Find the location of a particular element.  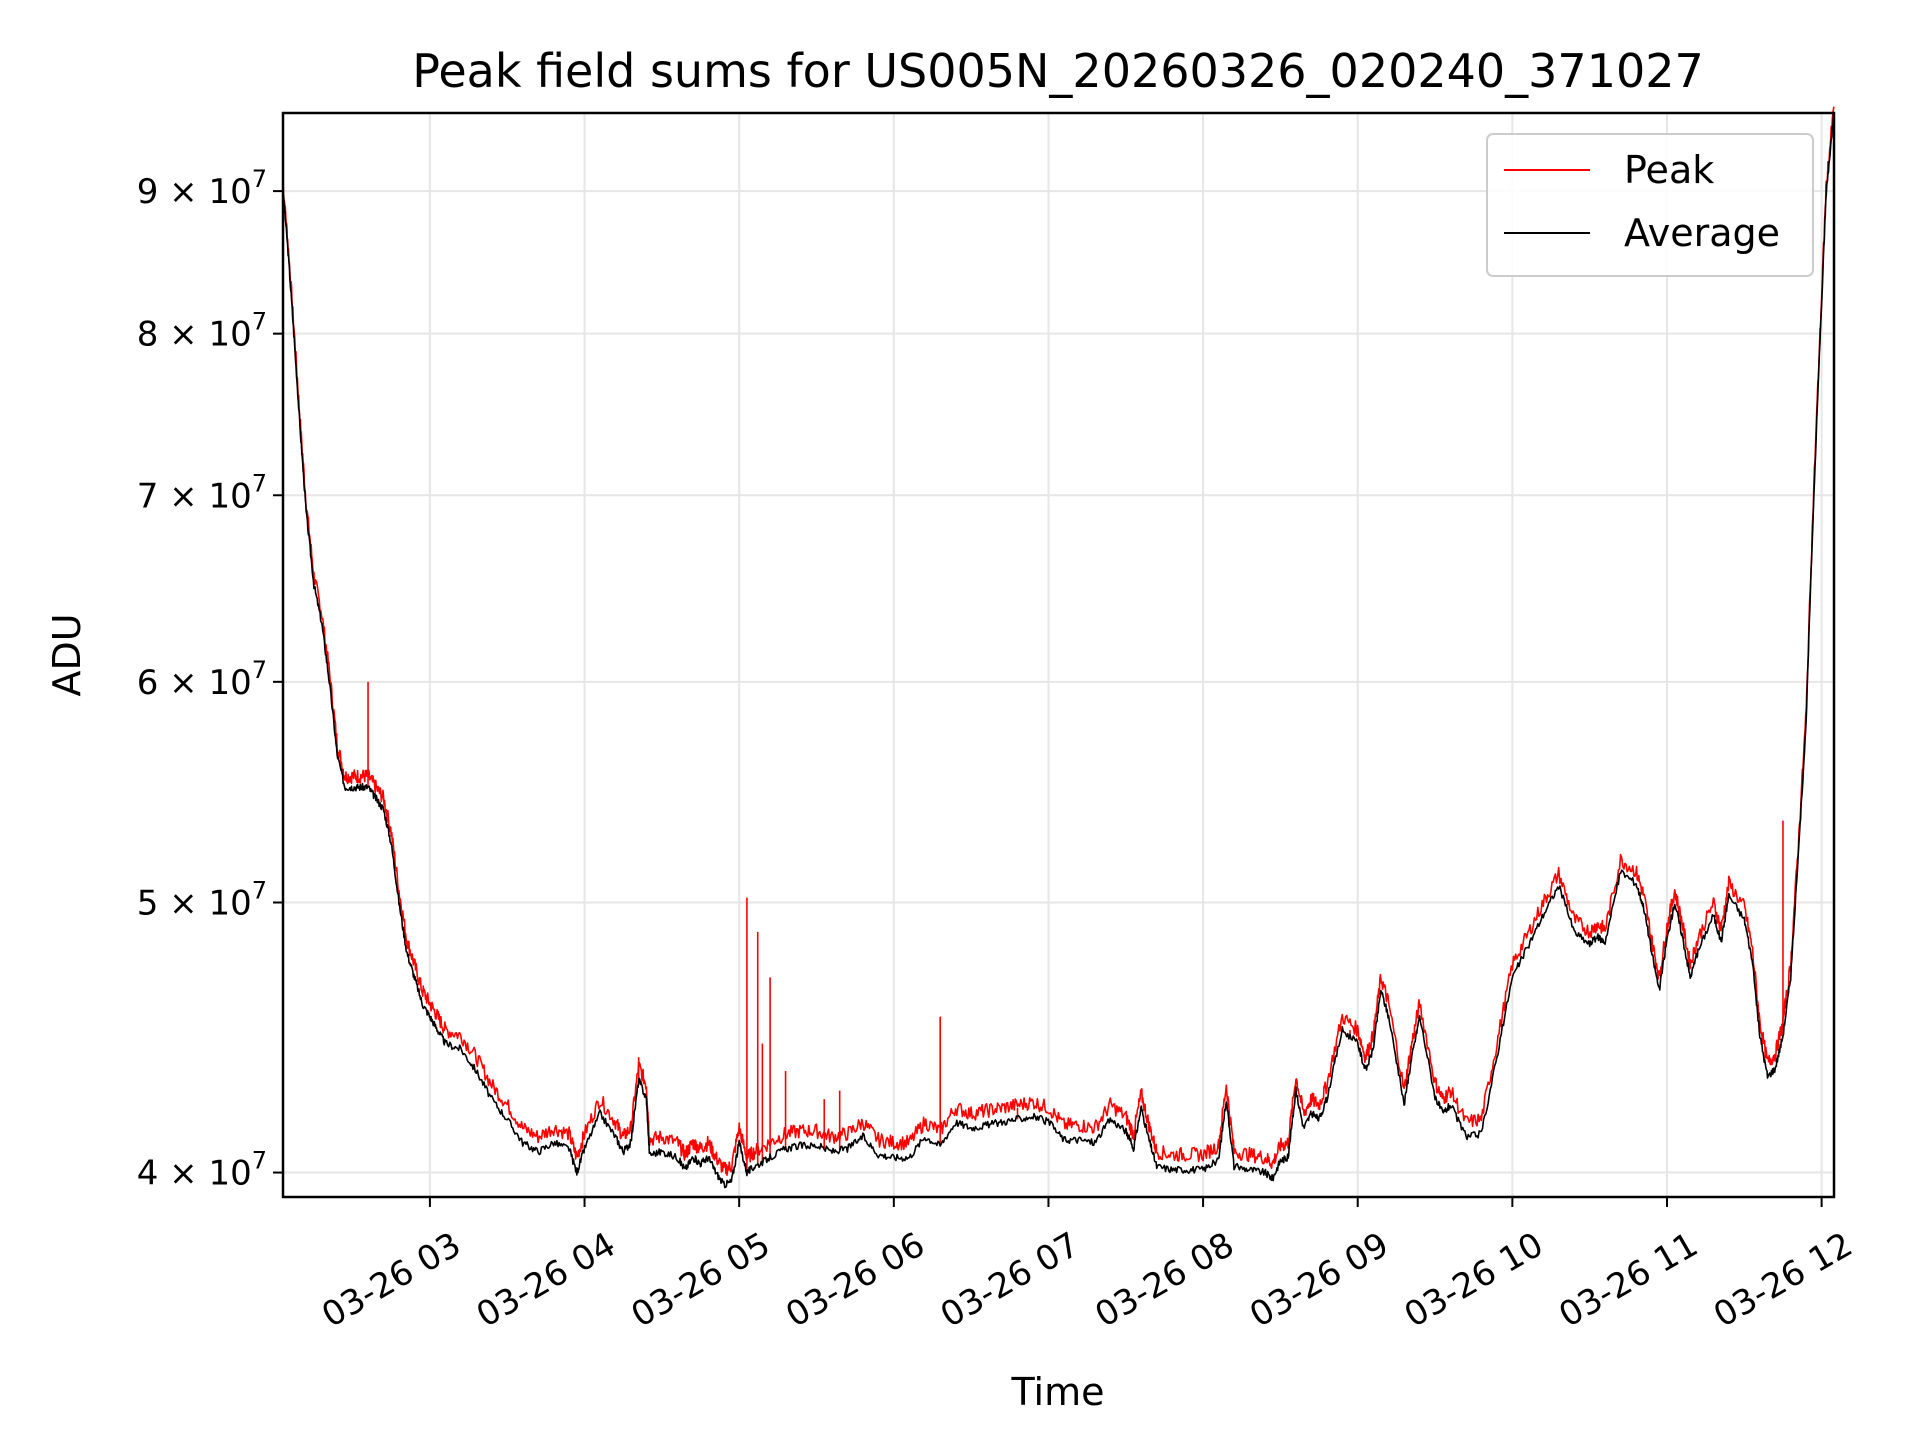

x-tick-label: 03-26 05 is located at coordinates (701, 1280).